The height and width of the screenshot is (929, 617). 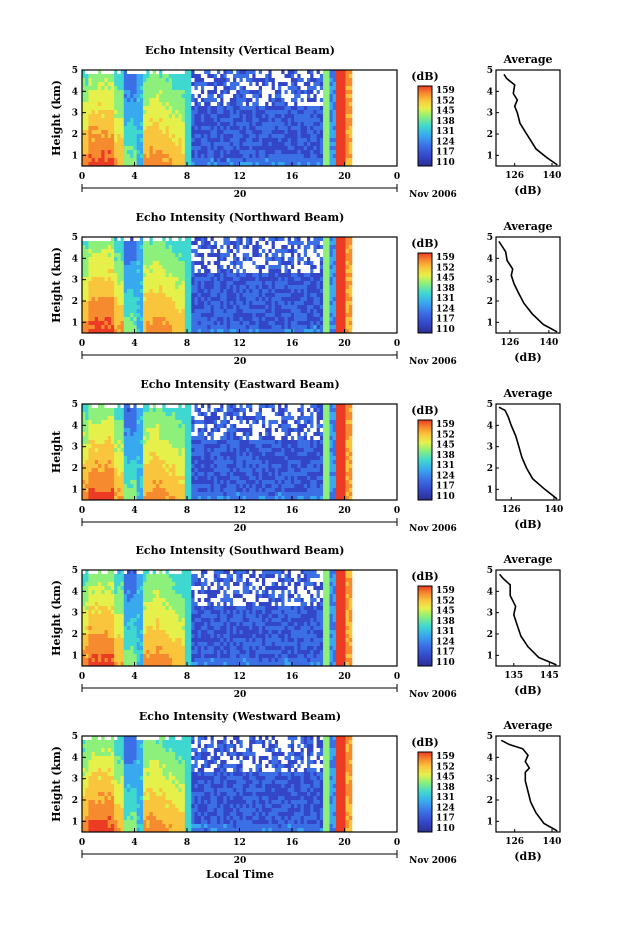 What do you see at coordinates (240, 50) in the screenshot?
I see `panel-title: Echo Intensity (Vertical Beam)` at bounding box center [240, 50].